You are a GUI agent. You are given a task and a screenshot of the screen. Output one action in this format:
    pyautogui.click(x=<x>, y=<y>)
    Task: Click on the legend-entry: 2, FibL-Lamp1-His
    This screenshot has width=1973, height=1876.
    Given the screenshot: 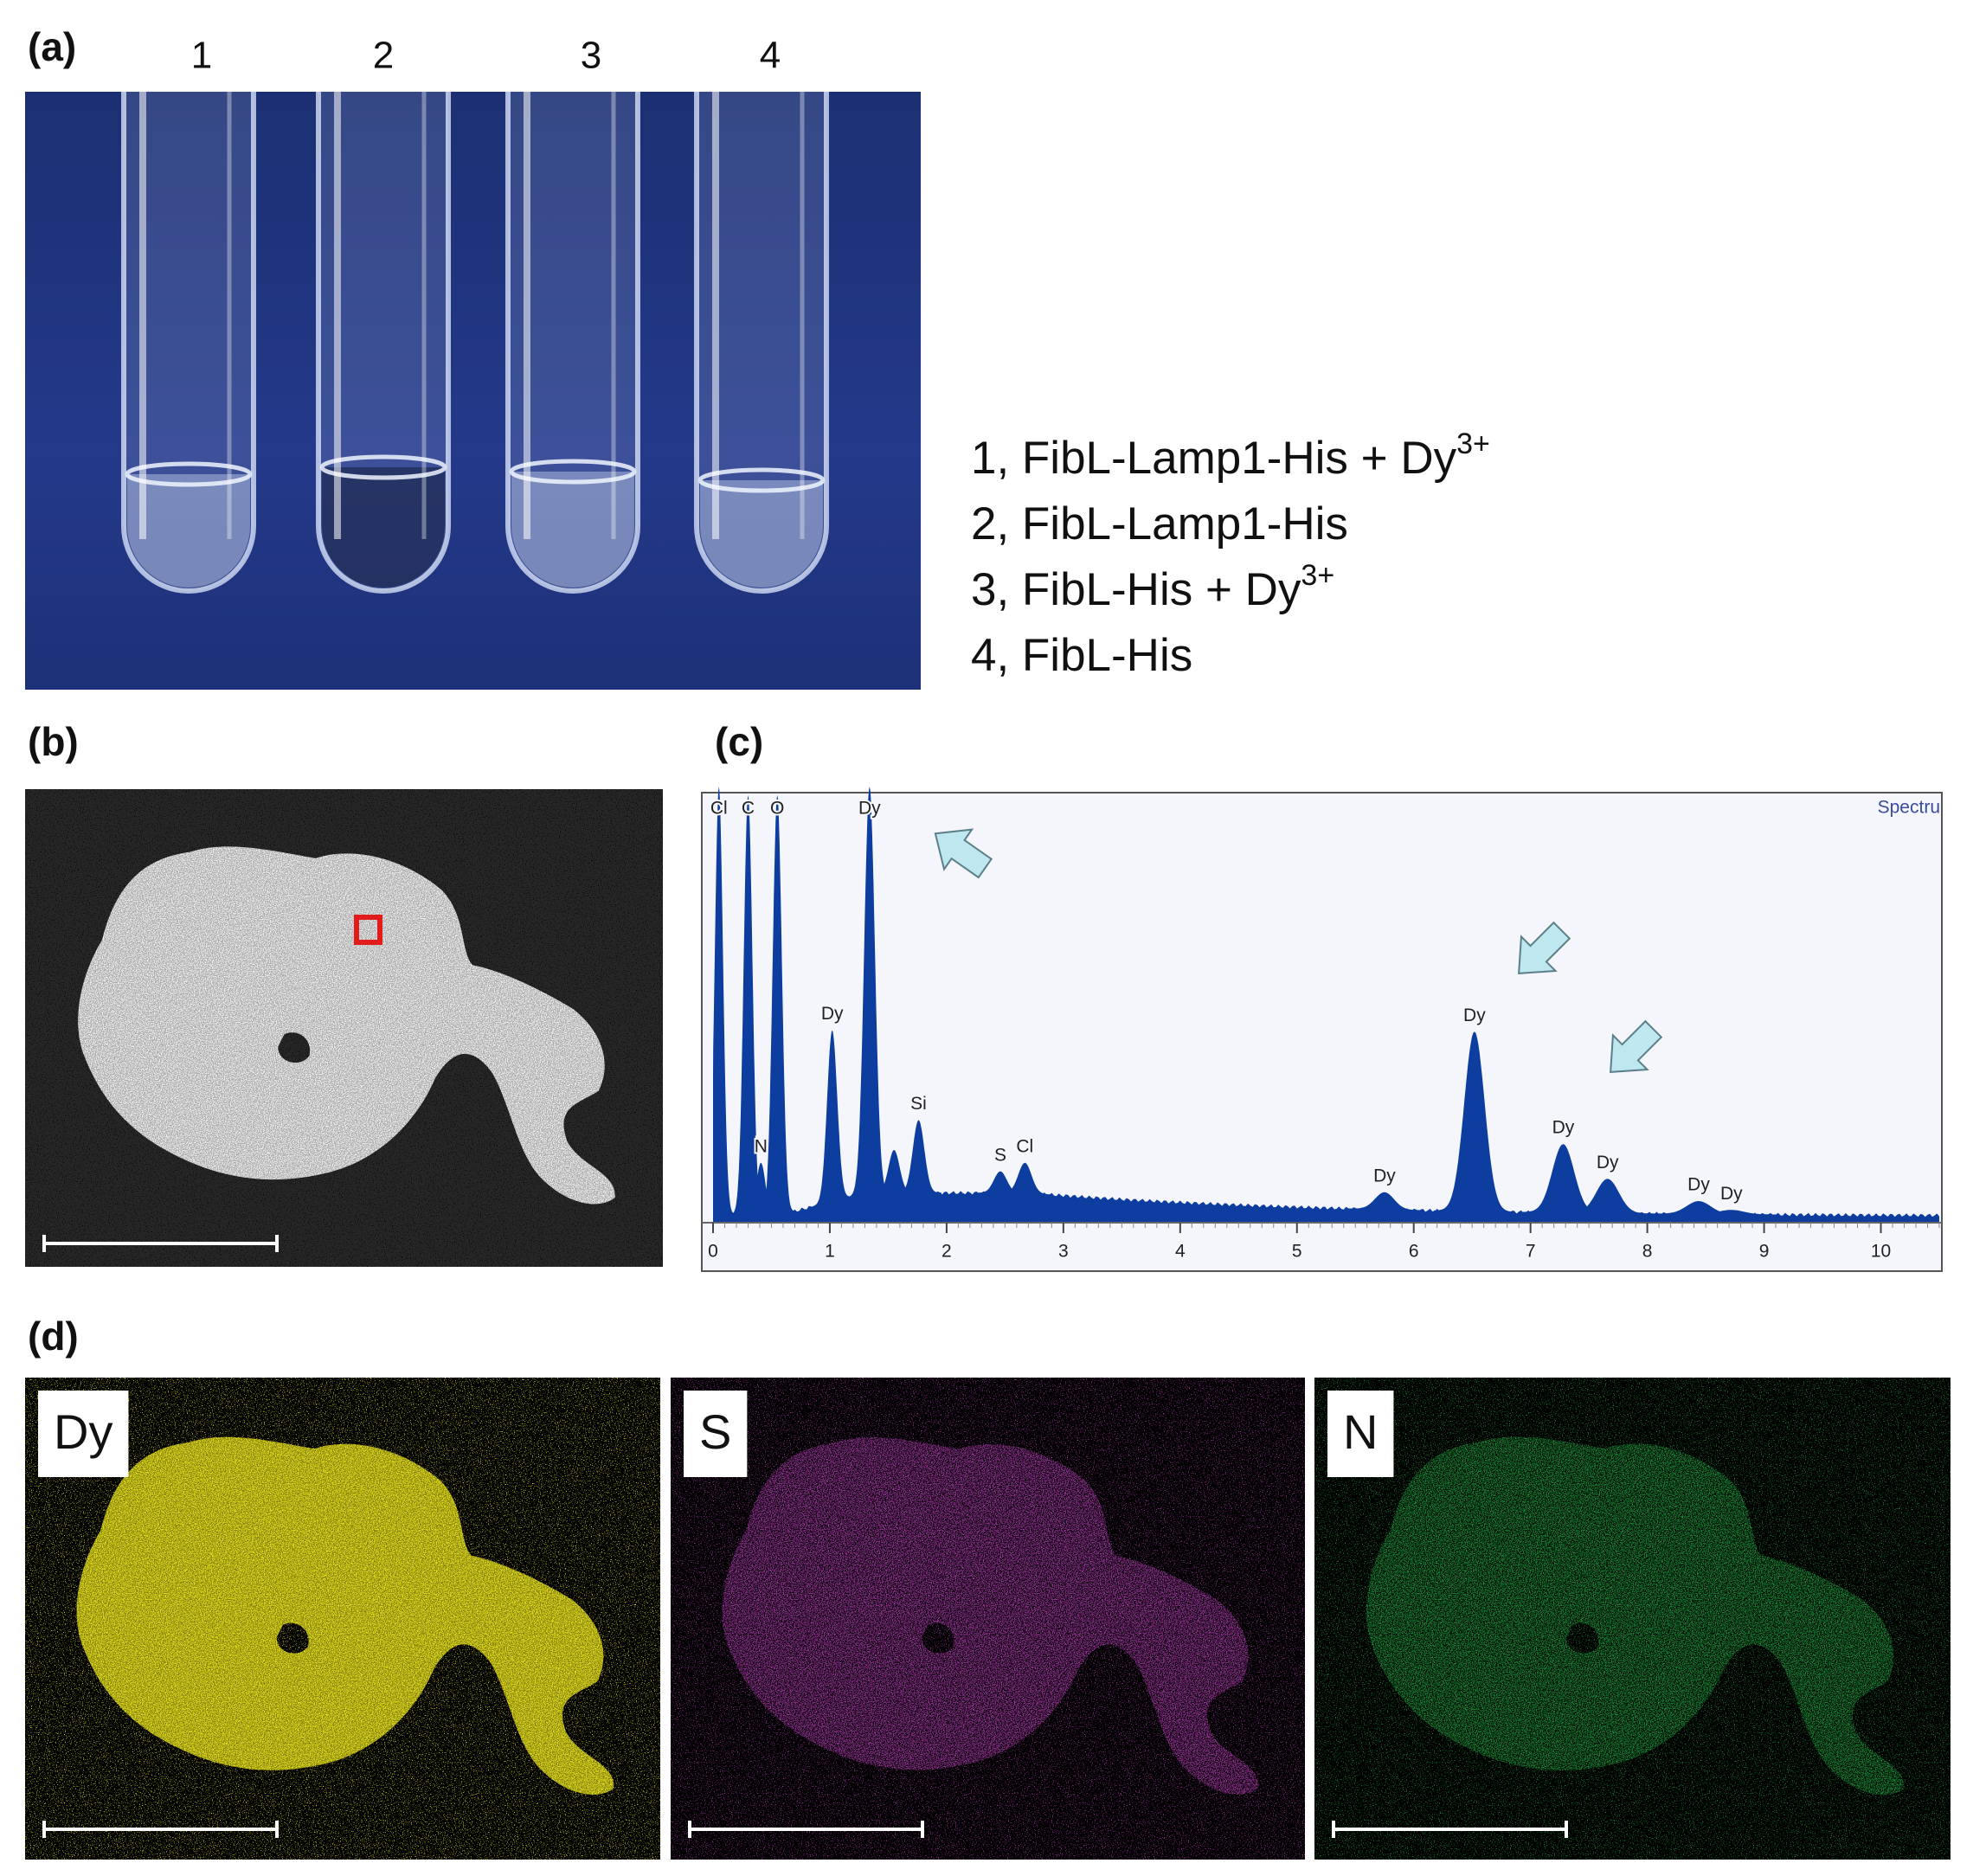 What is the action you would take?
    pyautogui.click(x=1159, y=523)
    